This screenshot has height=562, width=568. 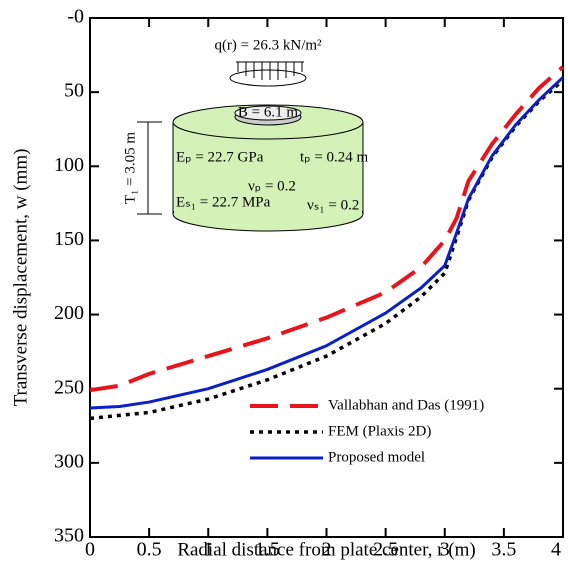 I want to click on x-tick-label: 3.5, so click(x=503, y=550).